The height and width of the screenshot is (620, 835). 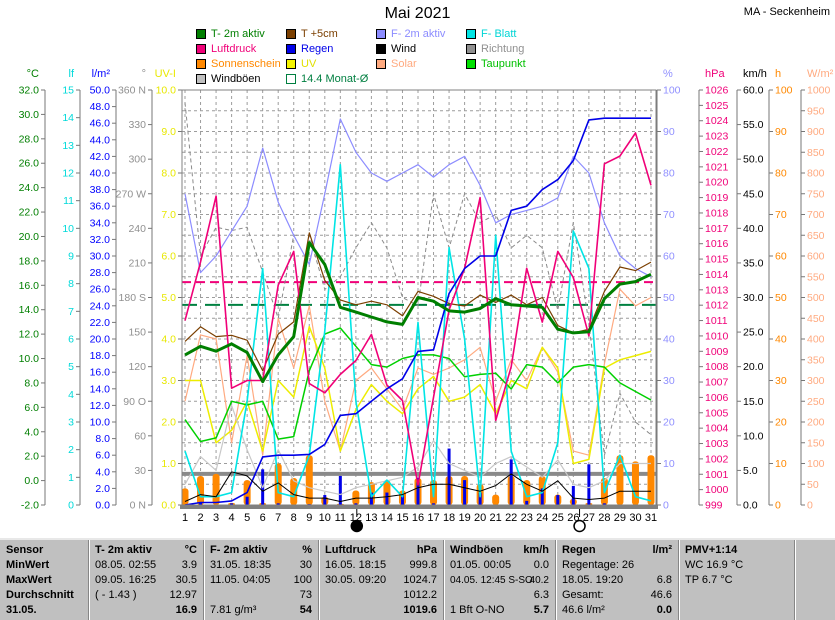 What do you see at coordinates (309, 63) in the screenshot?
I see `legend-label-uv: UV` at bounding box center [309, 63].